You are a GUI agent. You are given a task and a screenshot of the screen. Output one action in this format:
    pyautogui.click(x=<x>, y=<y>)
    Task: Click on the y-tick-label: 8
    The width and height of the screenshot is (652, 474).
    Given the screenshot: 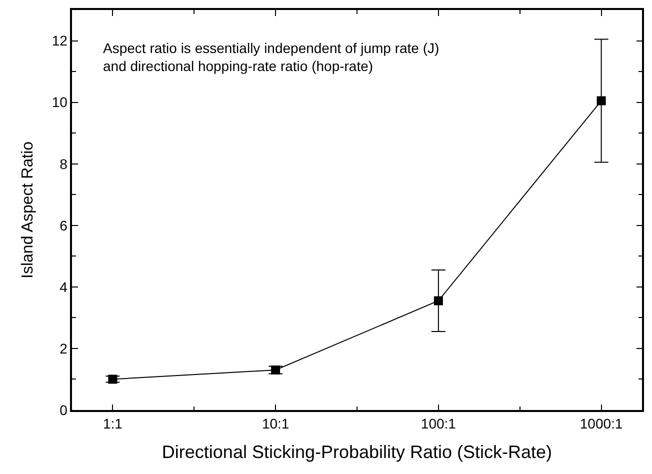 What is the action you would take?
    pyautogui.click(x=64, y=164)
    